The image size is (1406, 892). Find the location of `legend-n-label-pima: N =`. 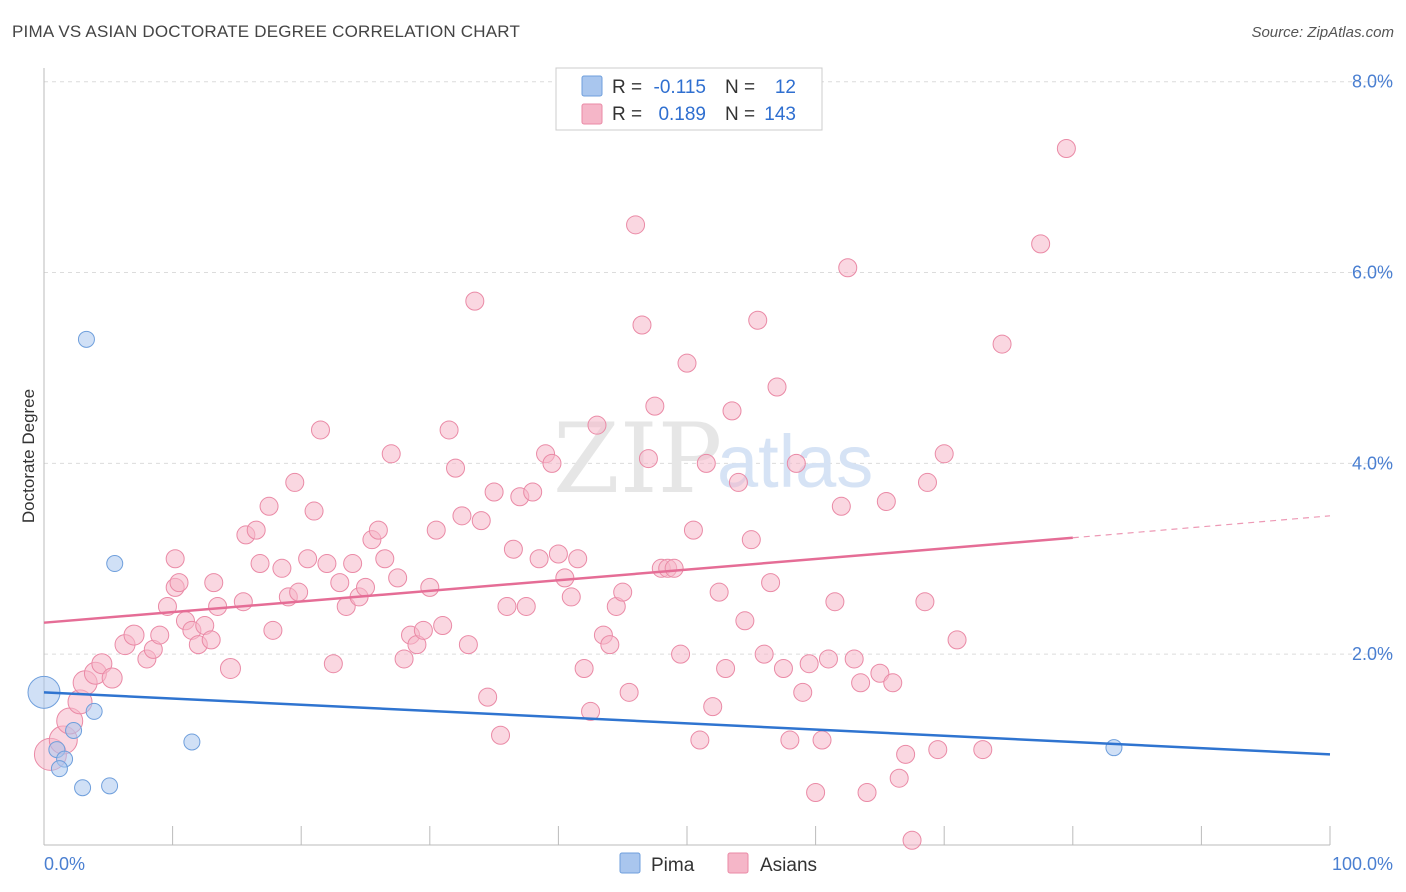

legend-n-label-pima: N = is located at coordinates (740, 87).